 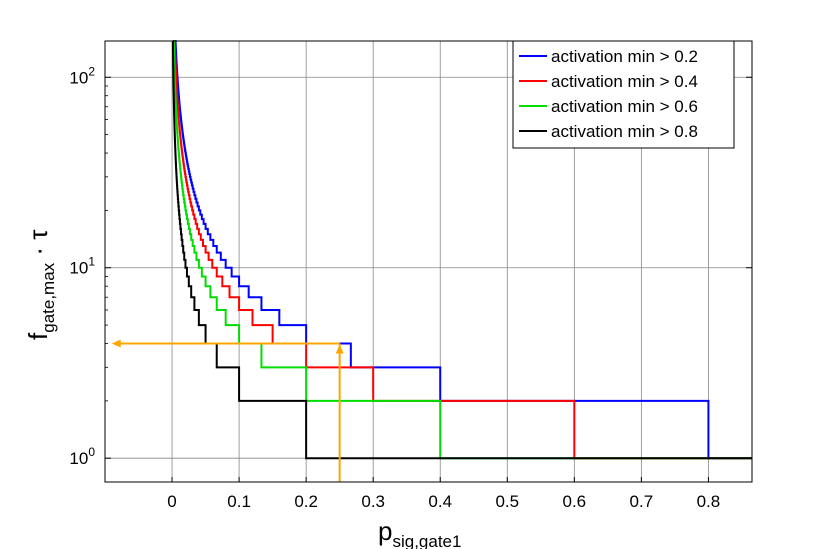 I want to click on legend-box, so click(x=623, y=94).